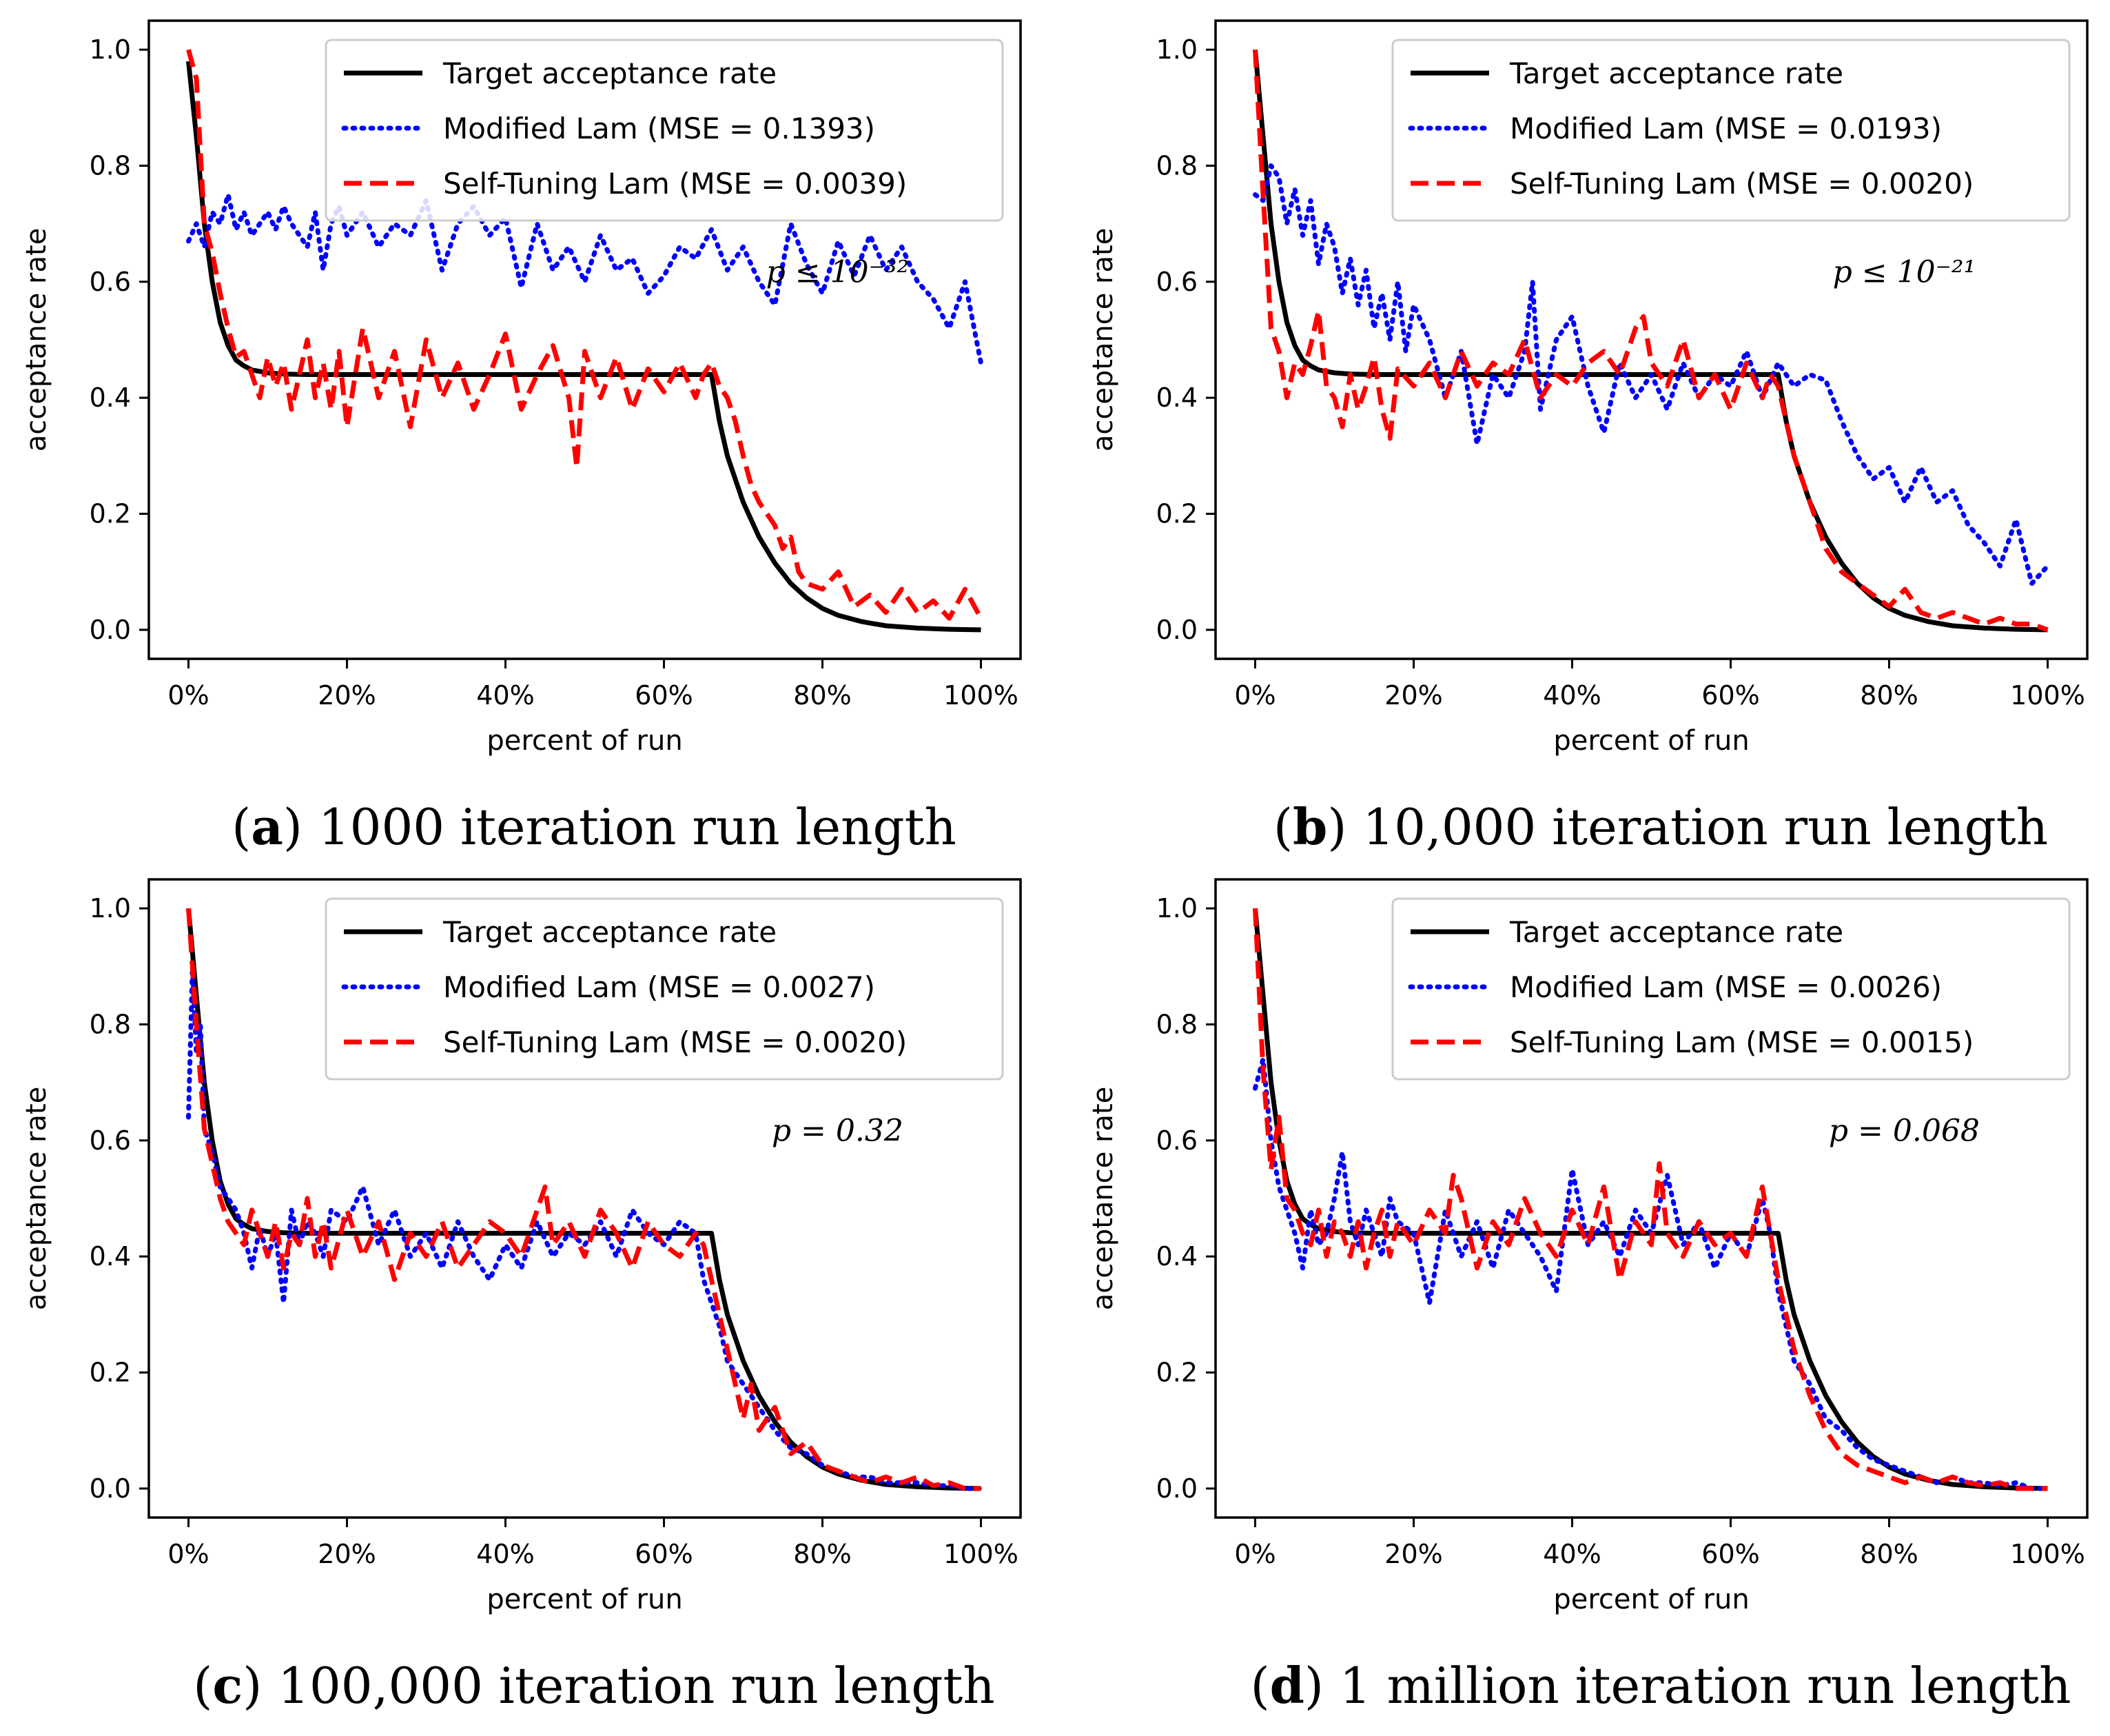  I want to click on legend-label: Modified Lam (MSE = 0.0027), so click(659, 987).